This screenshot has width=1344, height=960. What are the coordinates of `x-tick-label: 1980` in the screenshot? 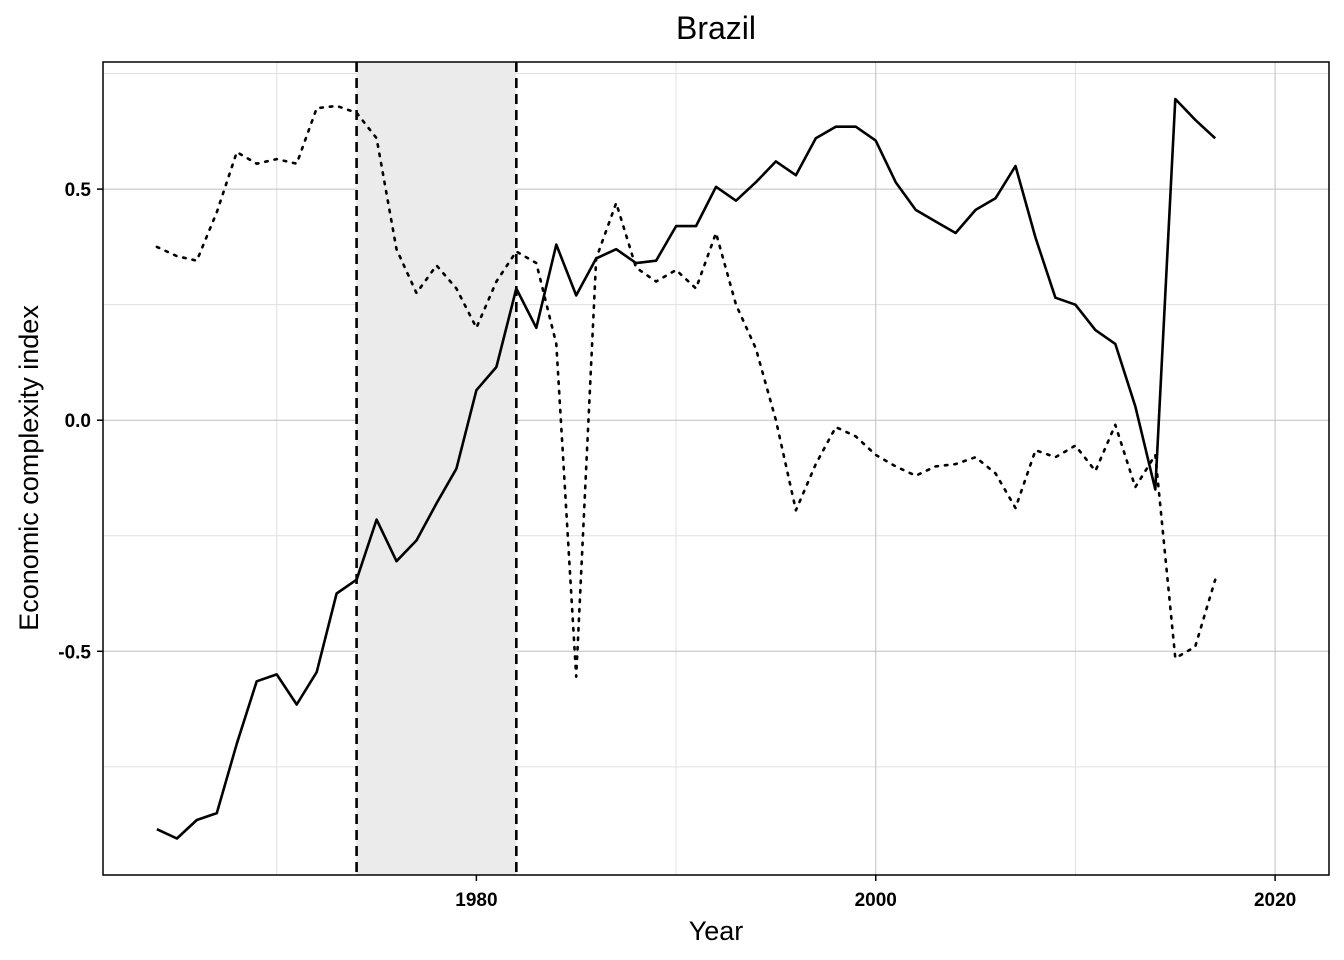 It's located at (476, 900).